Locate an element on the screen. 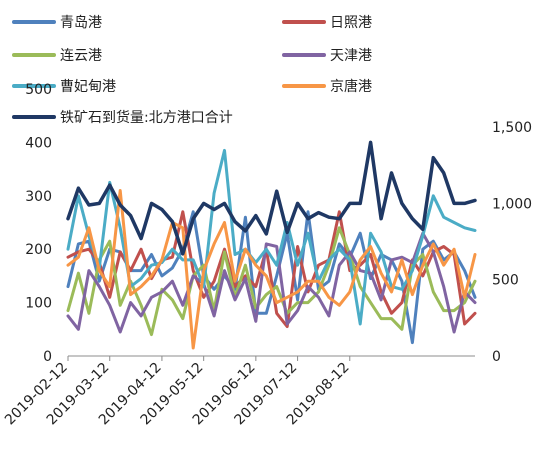 The height and width of the screenshot is (454, 537). legend-label: 京唐港 is located at coordinates (351, 86).